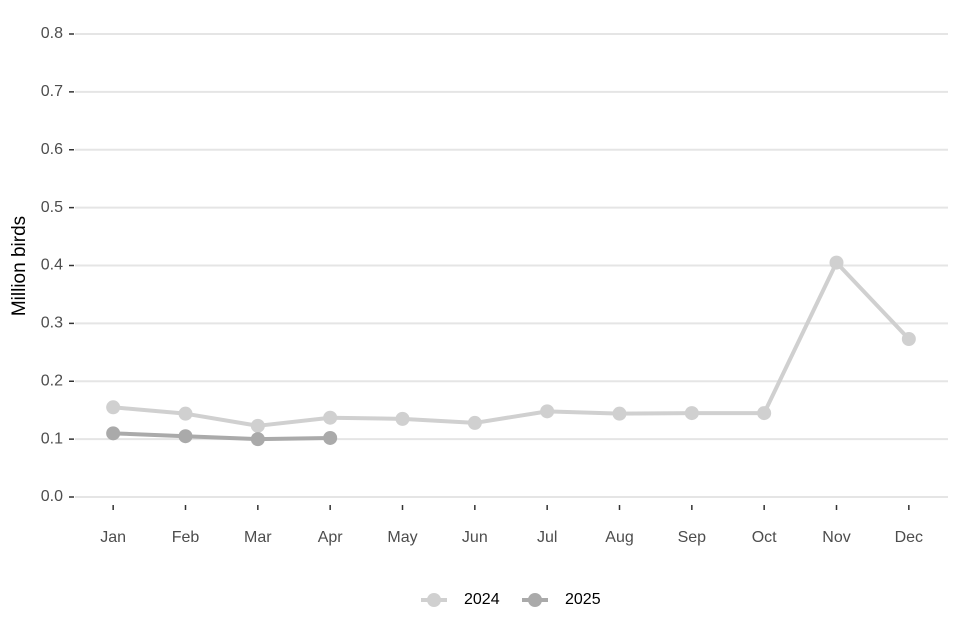  I want to click on x-tick-label: Mar, so click(258, 537).